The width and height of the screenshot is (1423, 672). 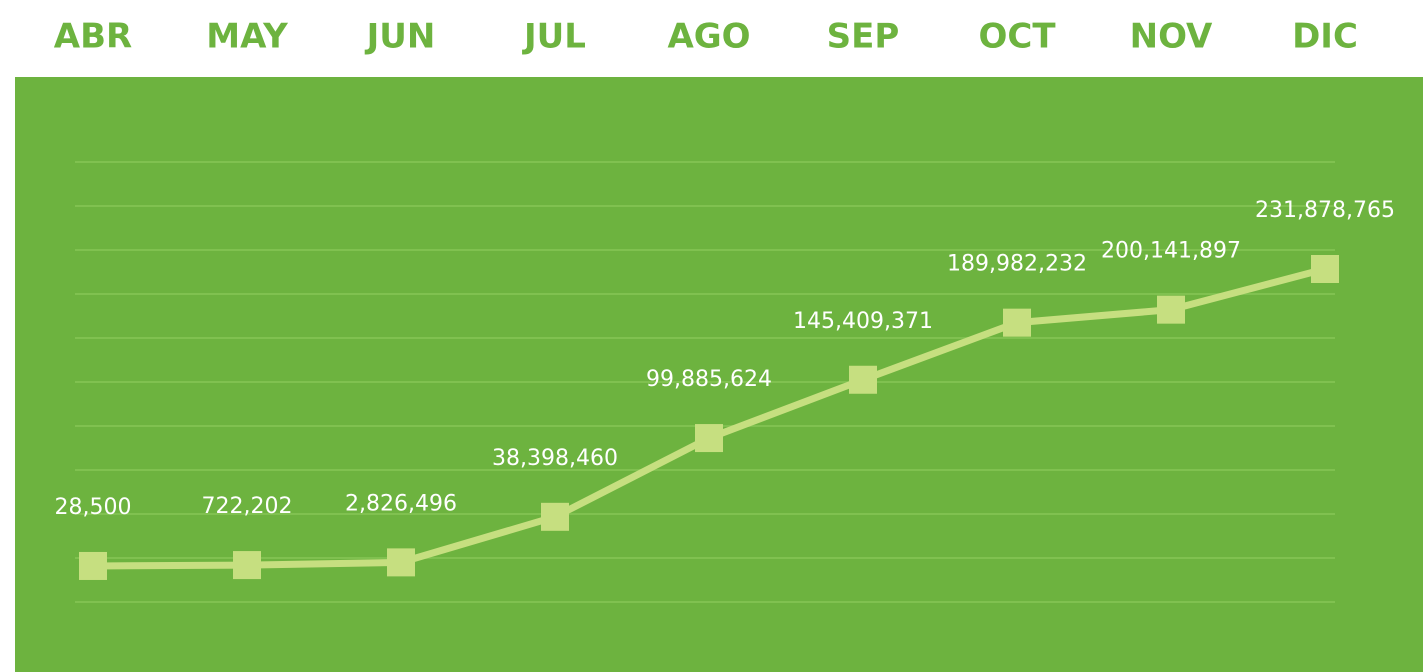 What do you see at coordinates (401, 503) in the screenshot?
I see `data-label: 2,826,496` at bounding box center [401, 503].